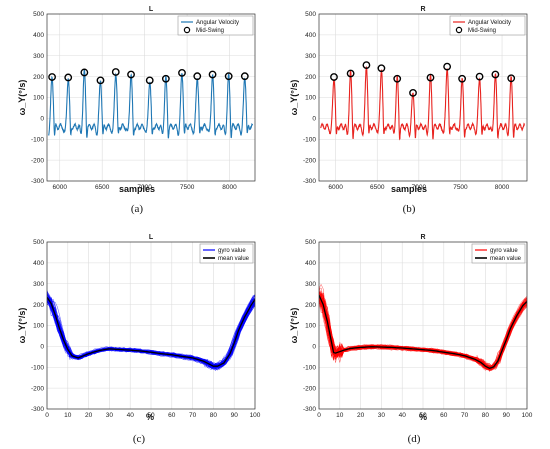 The height and width of the screenshot is (449, 550). Describe the element at coordinates (482, 31) in the screenshot. I see `legend-label: Mid-Swing` at that location.